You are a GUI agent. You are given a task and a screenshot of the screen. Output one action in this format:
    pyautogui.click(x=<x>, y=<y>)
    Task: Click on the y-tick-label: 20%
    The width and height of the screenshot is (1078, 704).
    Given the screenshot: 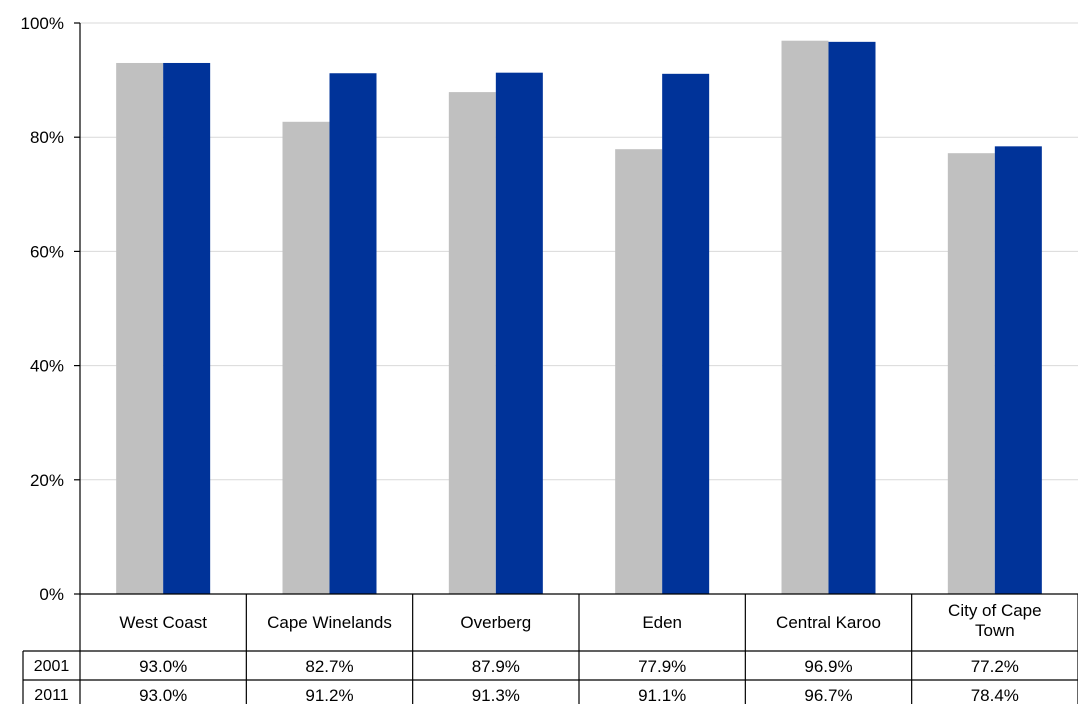 What is the action you would take?
    pyautogui.click(x=47, y=480)
    